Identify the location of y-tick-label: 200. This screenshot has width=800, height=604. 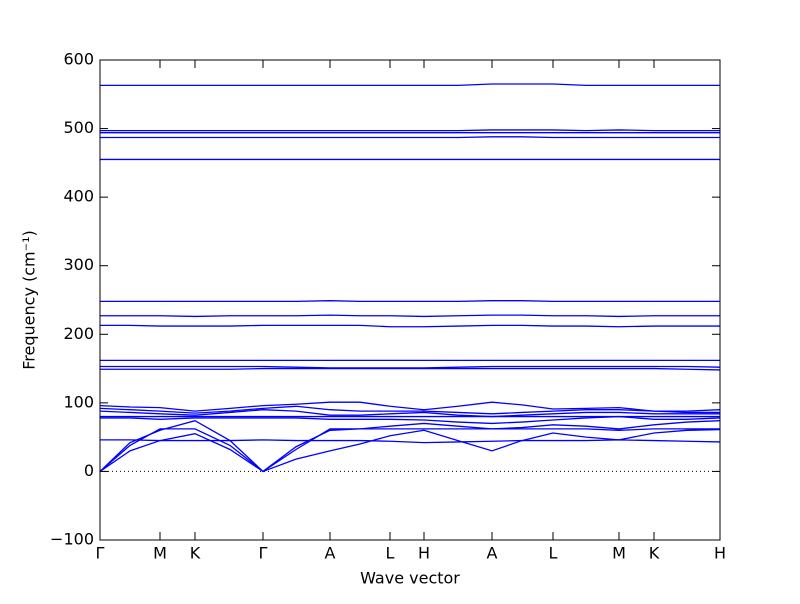
(78, 333).